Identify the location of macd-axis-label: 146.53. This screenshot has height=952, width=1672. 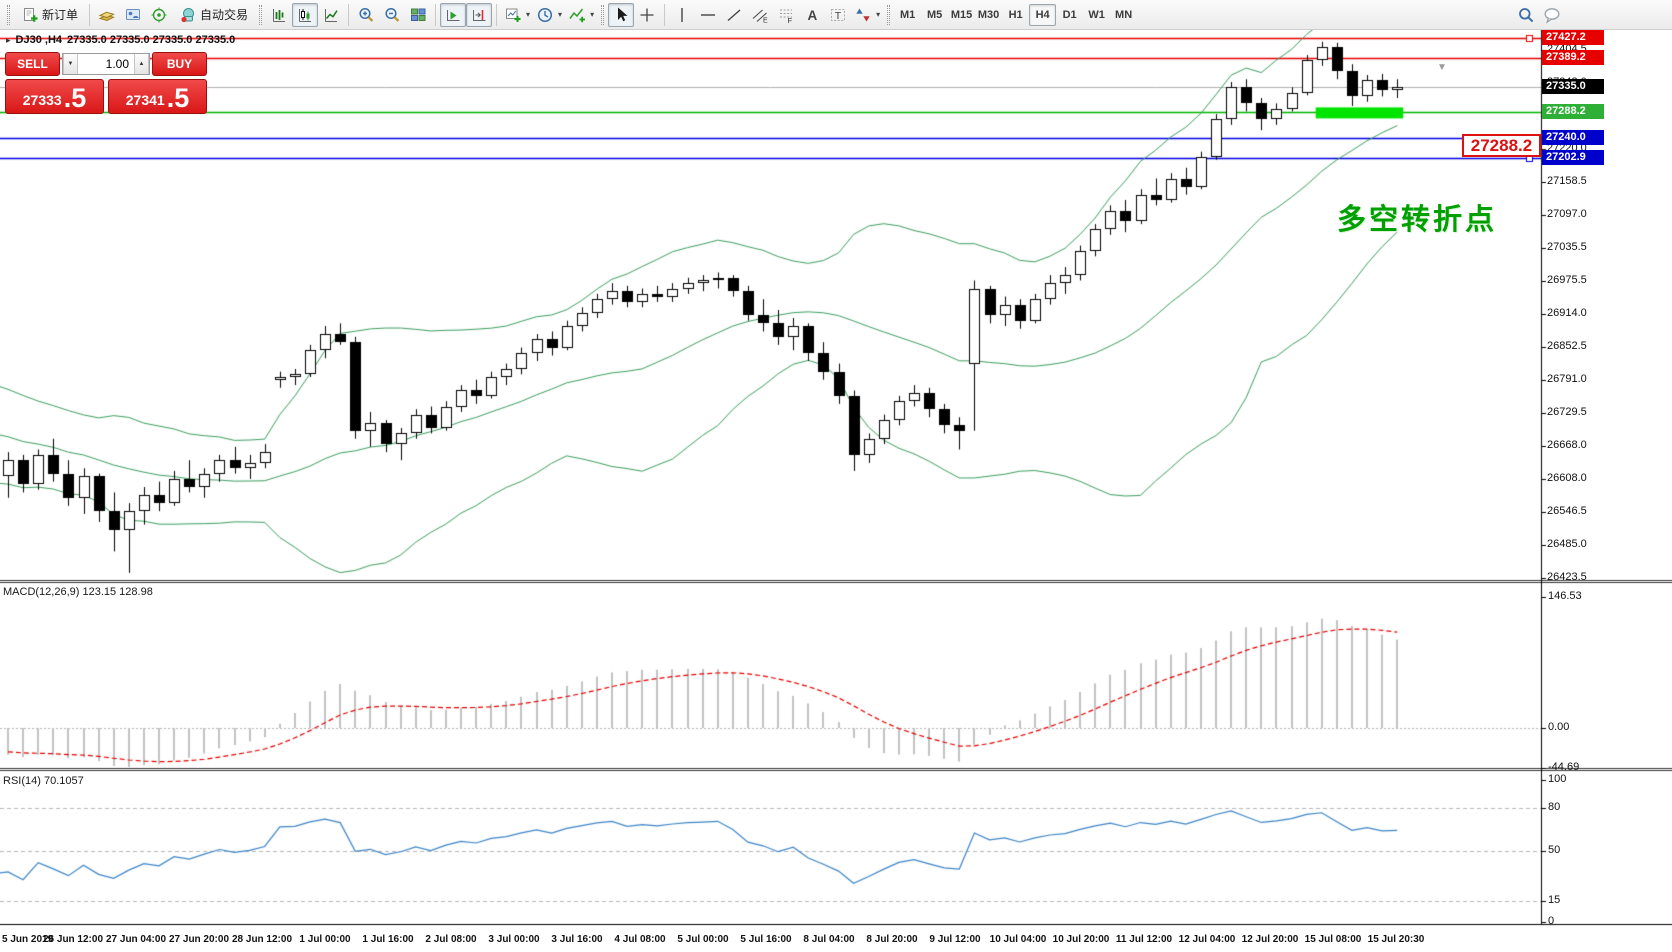
(1565, 596).